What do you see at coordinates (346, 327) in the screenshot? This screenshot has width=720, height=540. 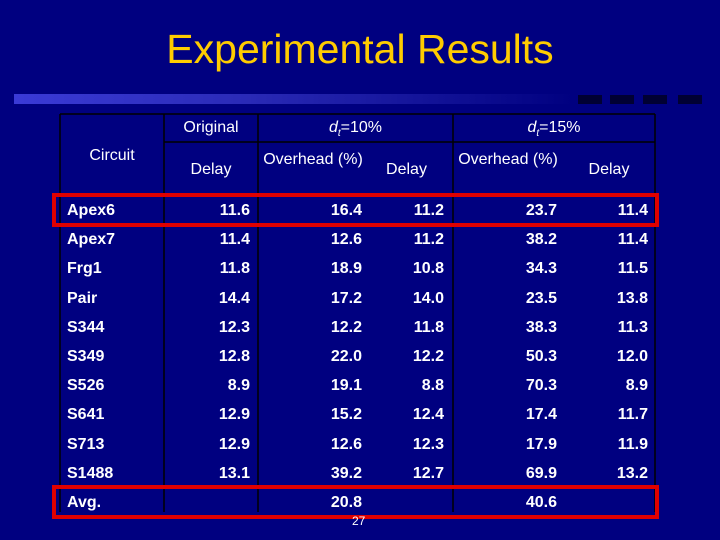 I see `overhead-10: 12.2` at bounding box center [346, 327].